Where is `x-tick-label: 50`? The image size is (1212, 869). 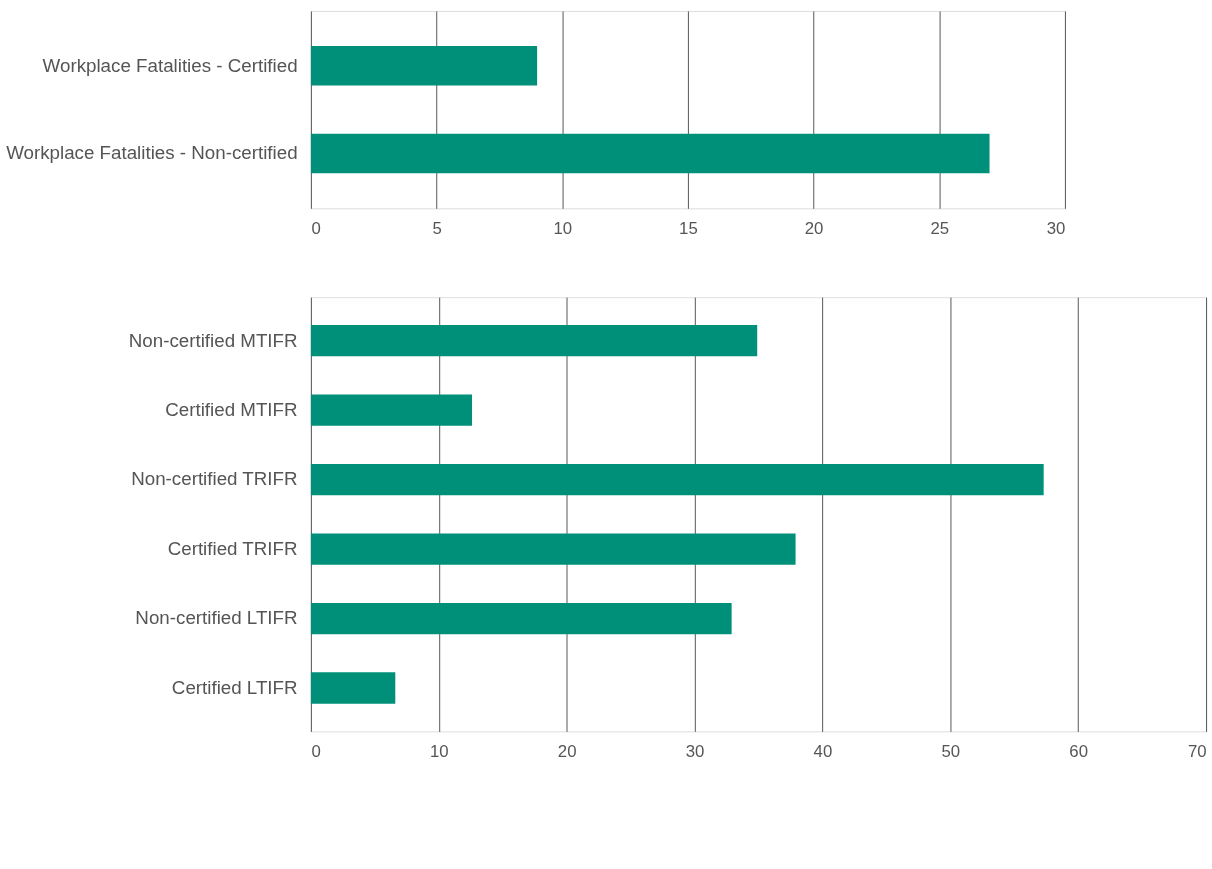 x-tick-label: 50 is located at coordinates (951, 751).